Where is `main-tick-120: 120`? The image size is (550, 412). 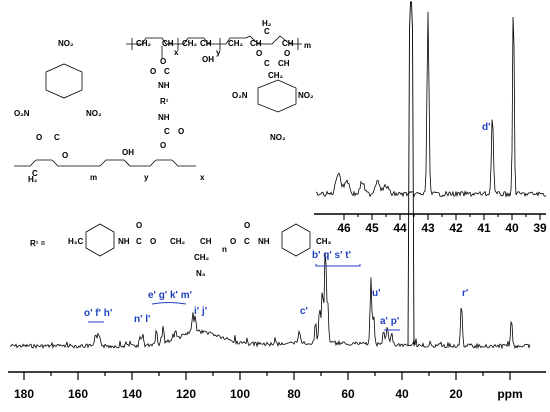
main-tick-120: 120 is located at coordinates (186, 394).